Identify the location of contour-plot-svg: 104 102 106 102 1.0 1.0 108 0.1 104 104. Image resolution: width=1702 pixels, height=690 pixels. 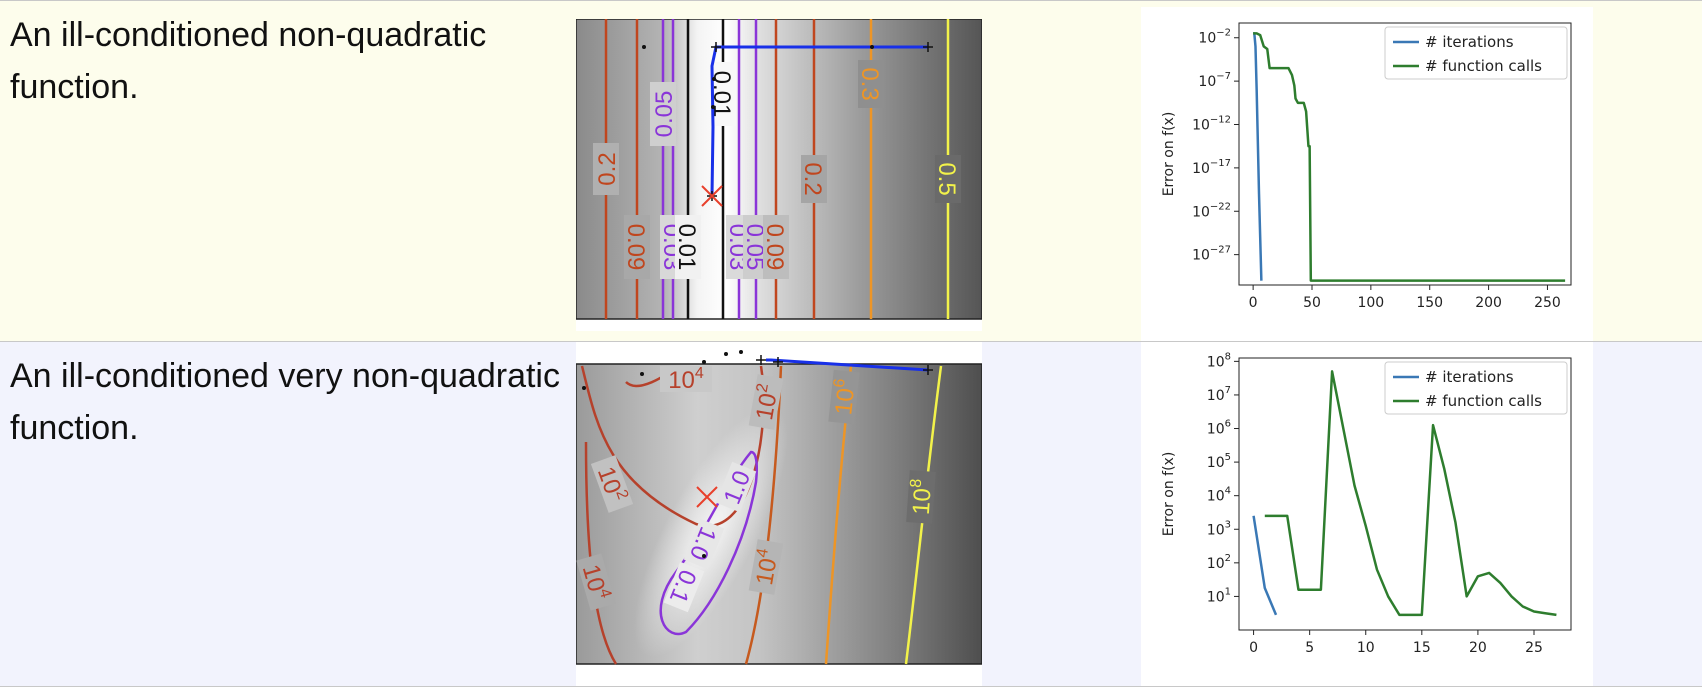
(779, 507).